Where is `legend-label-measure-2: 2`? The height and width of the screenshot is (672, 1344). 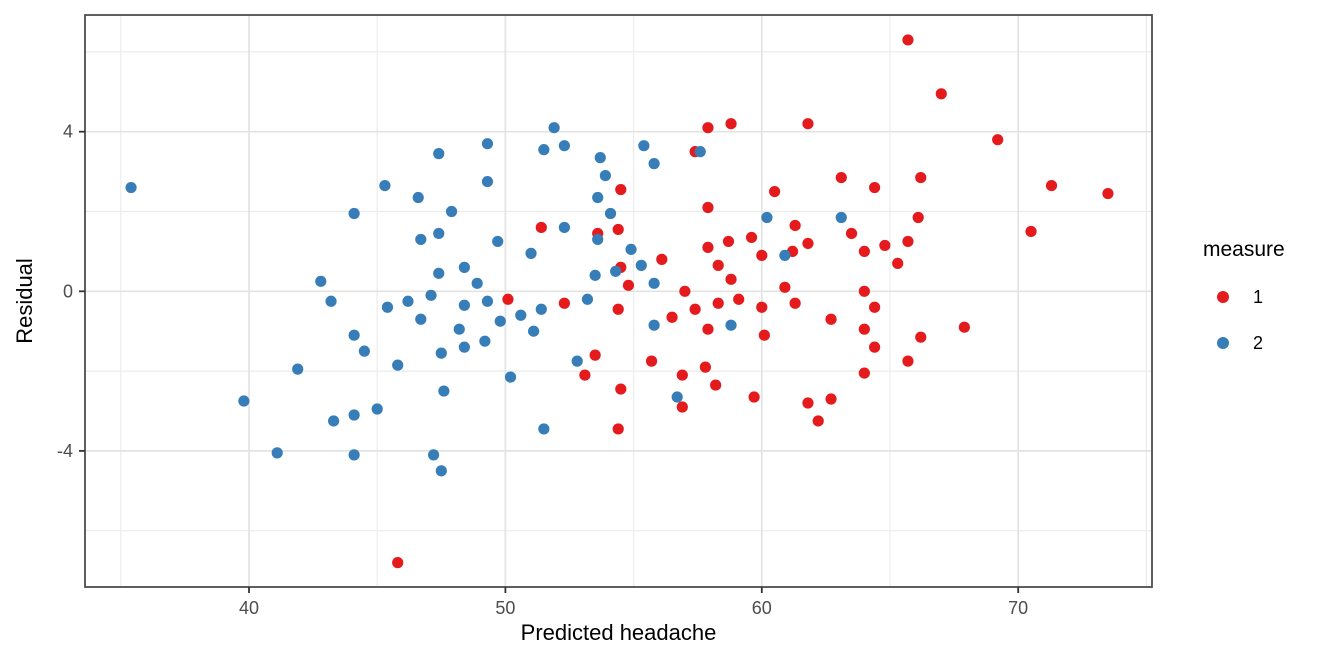 legend-label-measure-2: 2 is located at coordinates (1258, 342).